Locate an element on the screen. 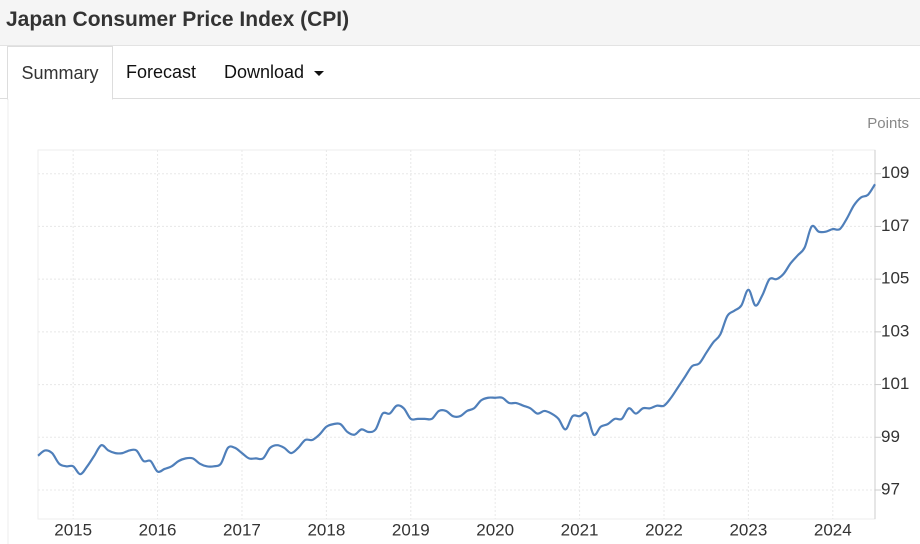  x-tick-label: 2020 is located at coordinates (495, 529).